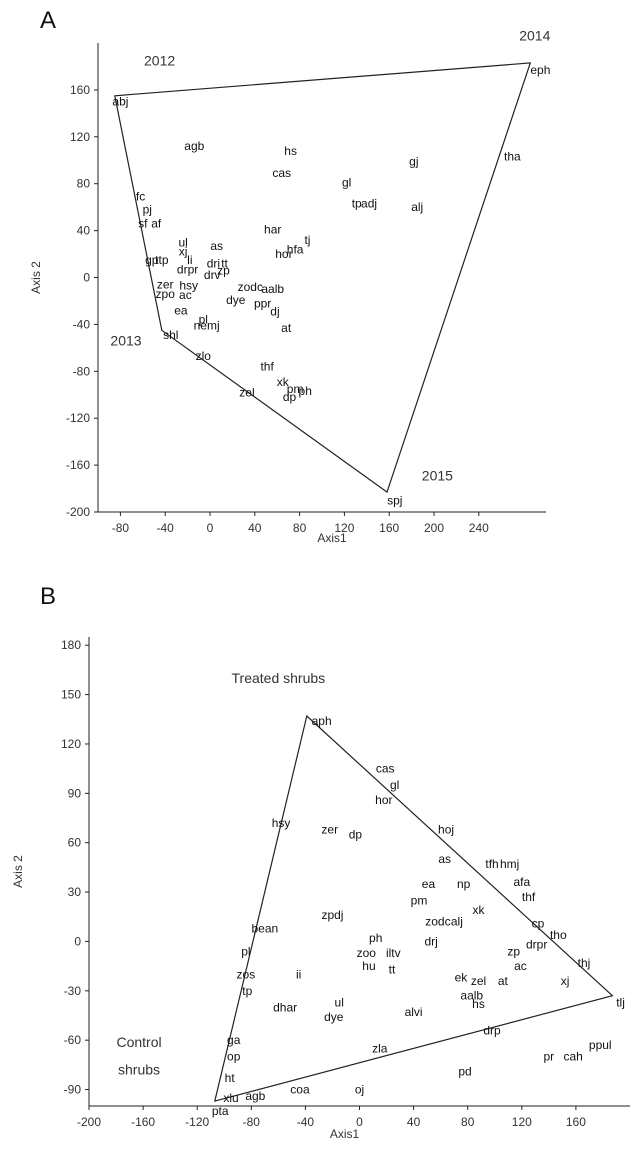 This screenshot has width=636, height=1149. I want to click on species-point-xk: xk, so click(283, 382).